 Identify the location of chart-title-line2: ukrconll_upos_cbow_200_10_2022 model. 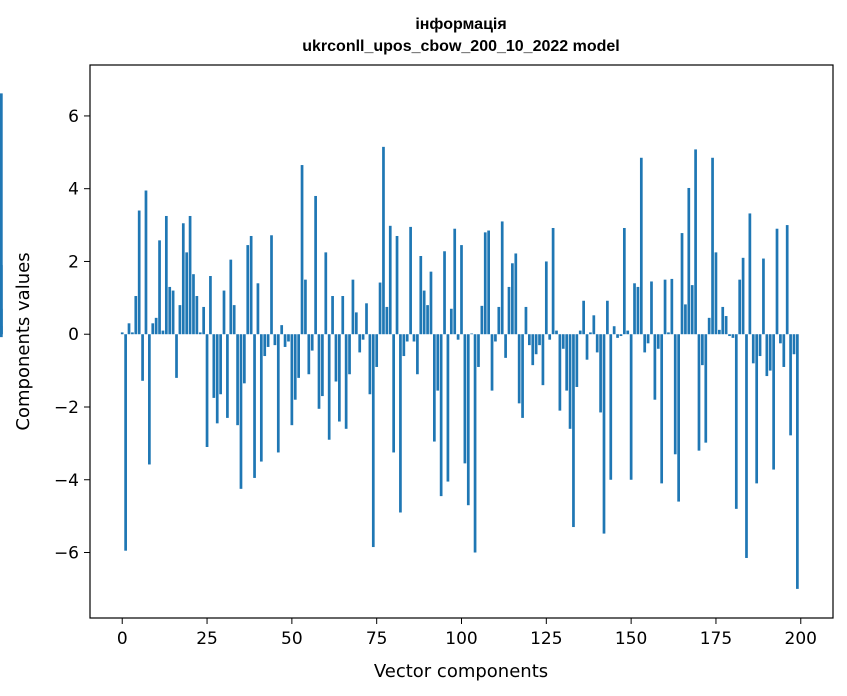
(460, 46).